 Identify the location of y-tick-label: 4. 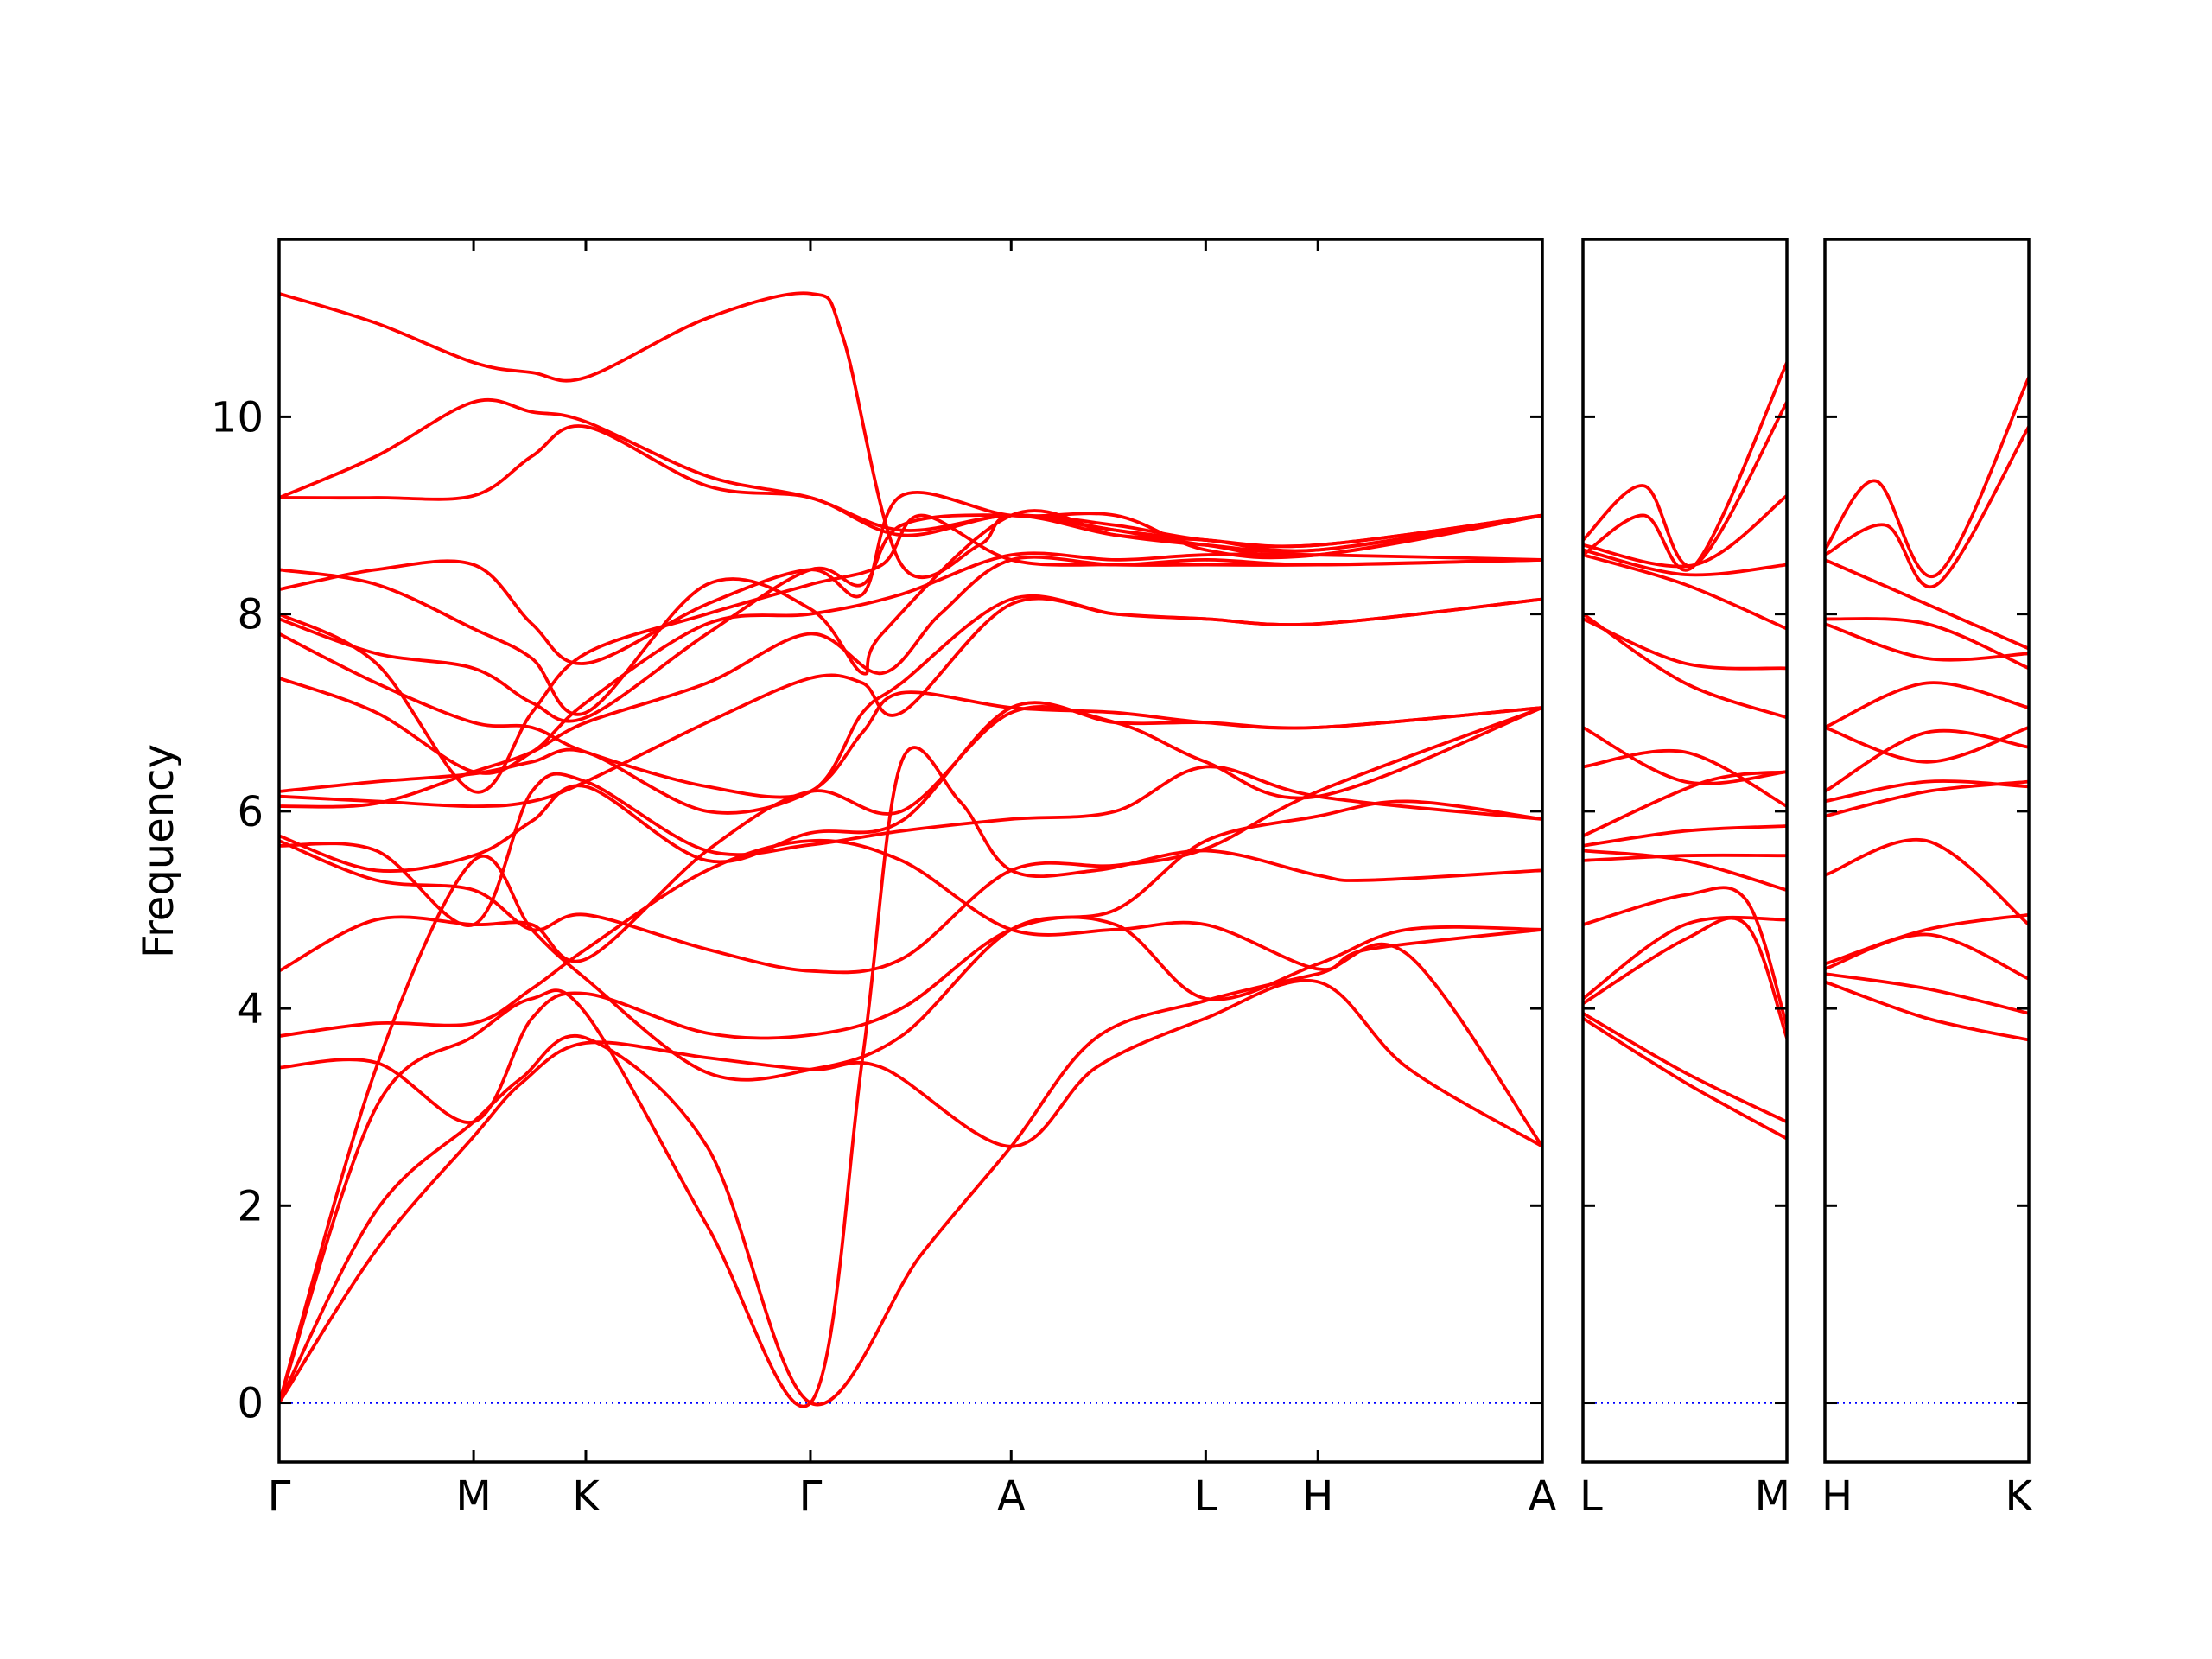
(250, 1009).